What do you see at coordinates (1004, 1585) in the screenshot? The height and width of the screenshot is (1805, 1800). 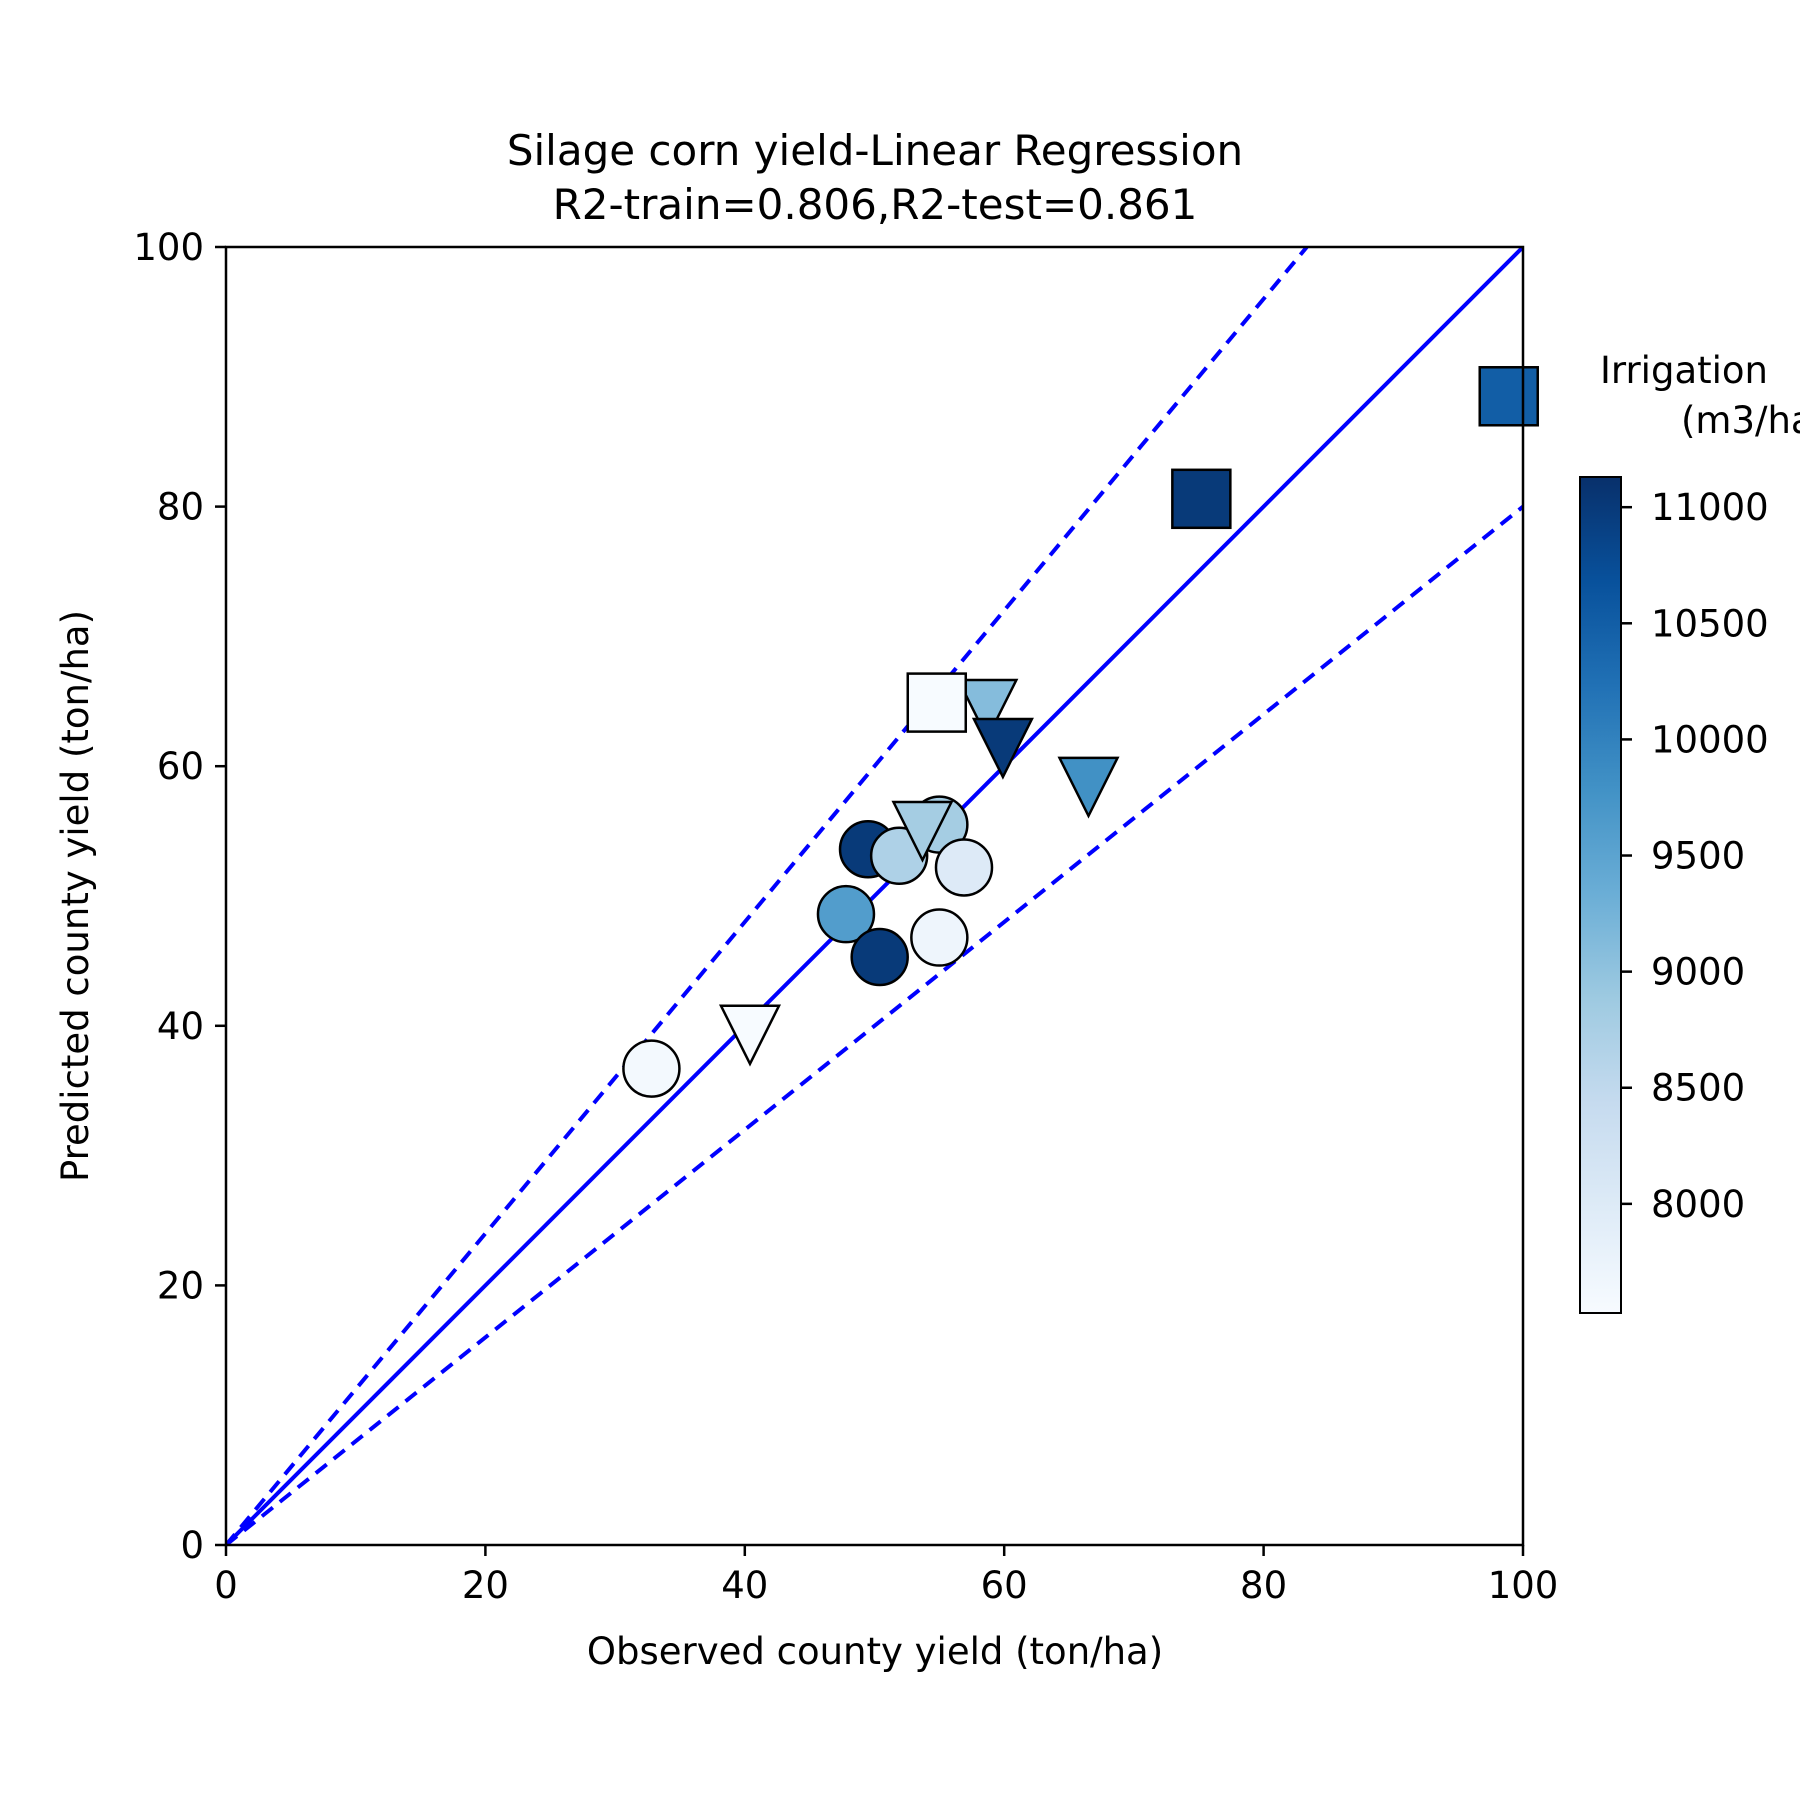 I see `x-tick-label: 60` at bounding box center [1004, 1585].